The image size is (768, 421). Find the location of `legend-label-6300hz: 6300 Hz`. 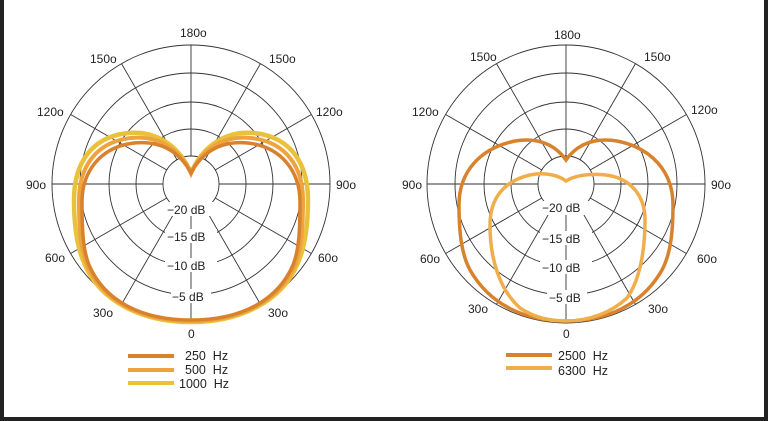

legend-label-6300hz: 6300 Hz is located at coordinates (583, 371).